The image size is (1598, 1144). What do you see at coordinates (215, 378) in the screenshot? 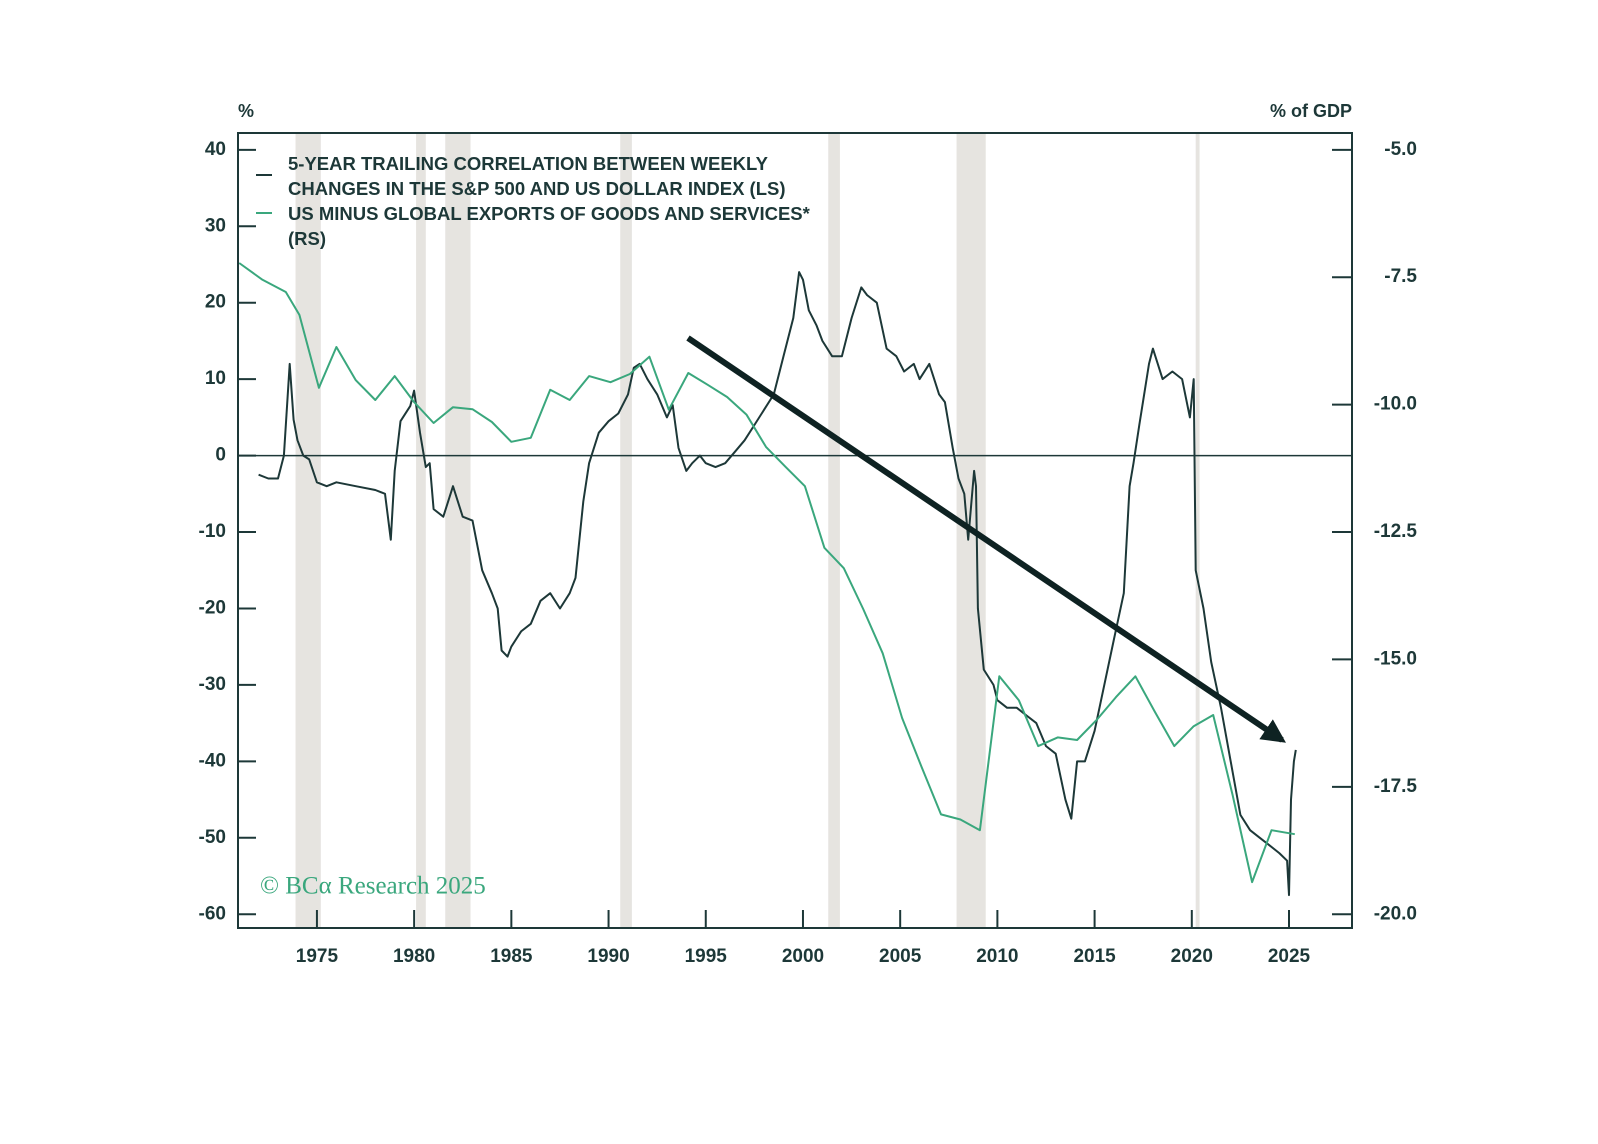
I see `y-tick-label: 10` at bounding box center [215, 378].